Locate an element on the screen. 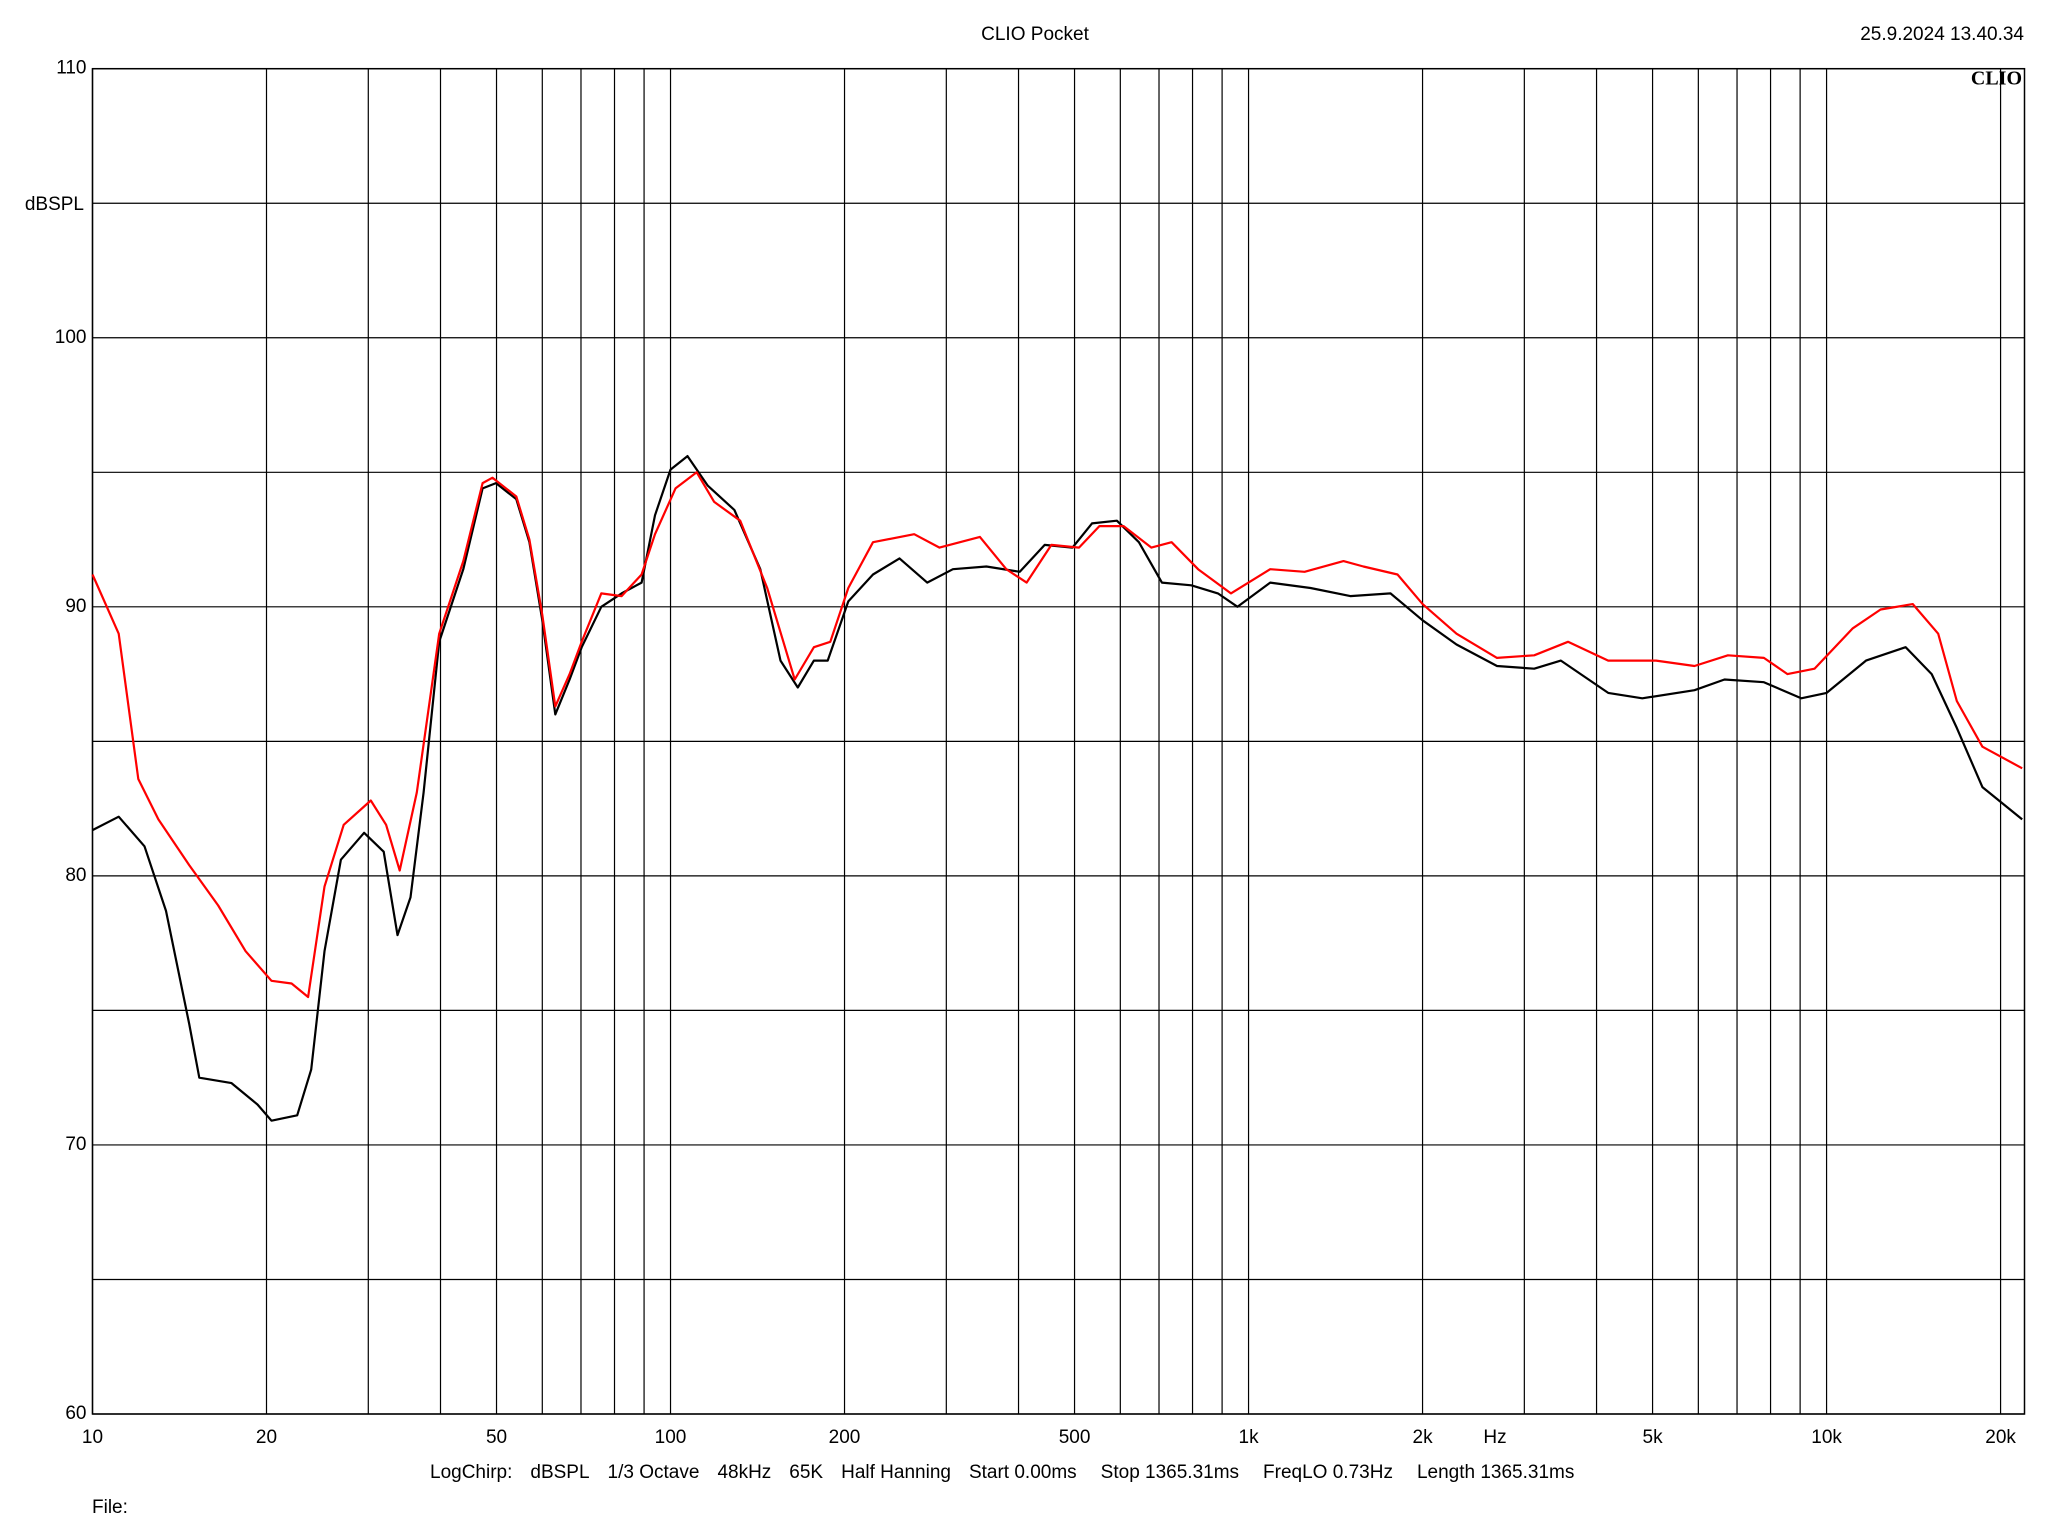 Image resolution: width=2048 pixels, height=1536 pixels. y-tick-label: 60 is located at coordinates (75, 1413).